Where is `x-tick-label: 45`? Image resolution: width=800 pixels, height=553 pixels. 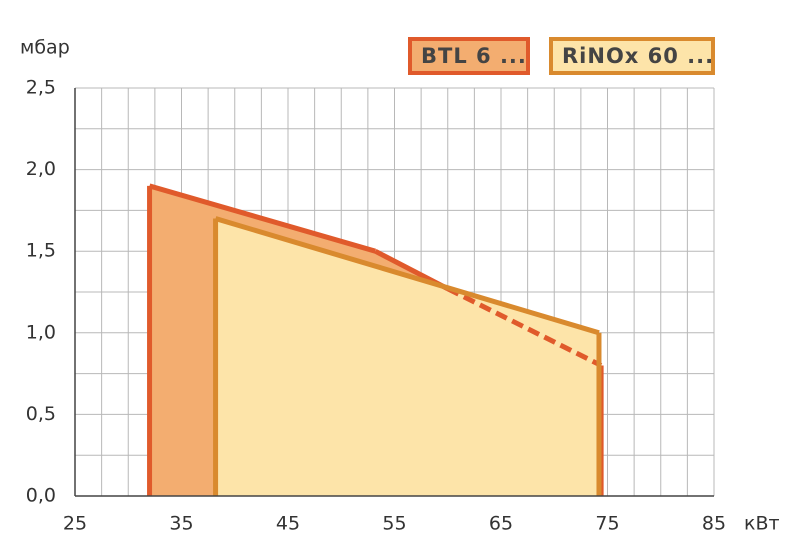 x-tick-label: 45 is located at coordinates (288, 524).